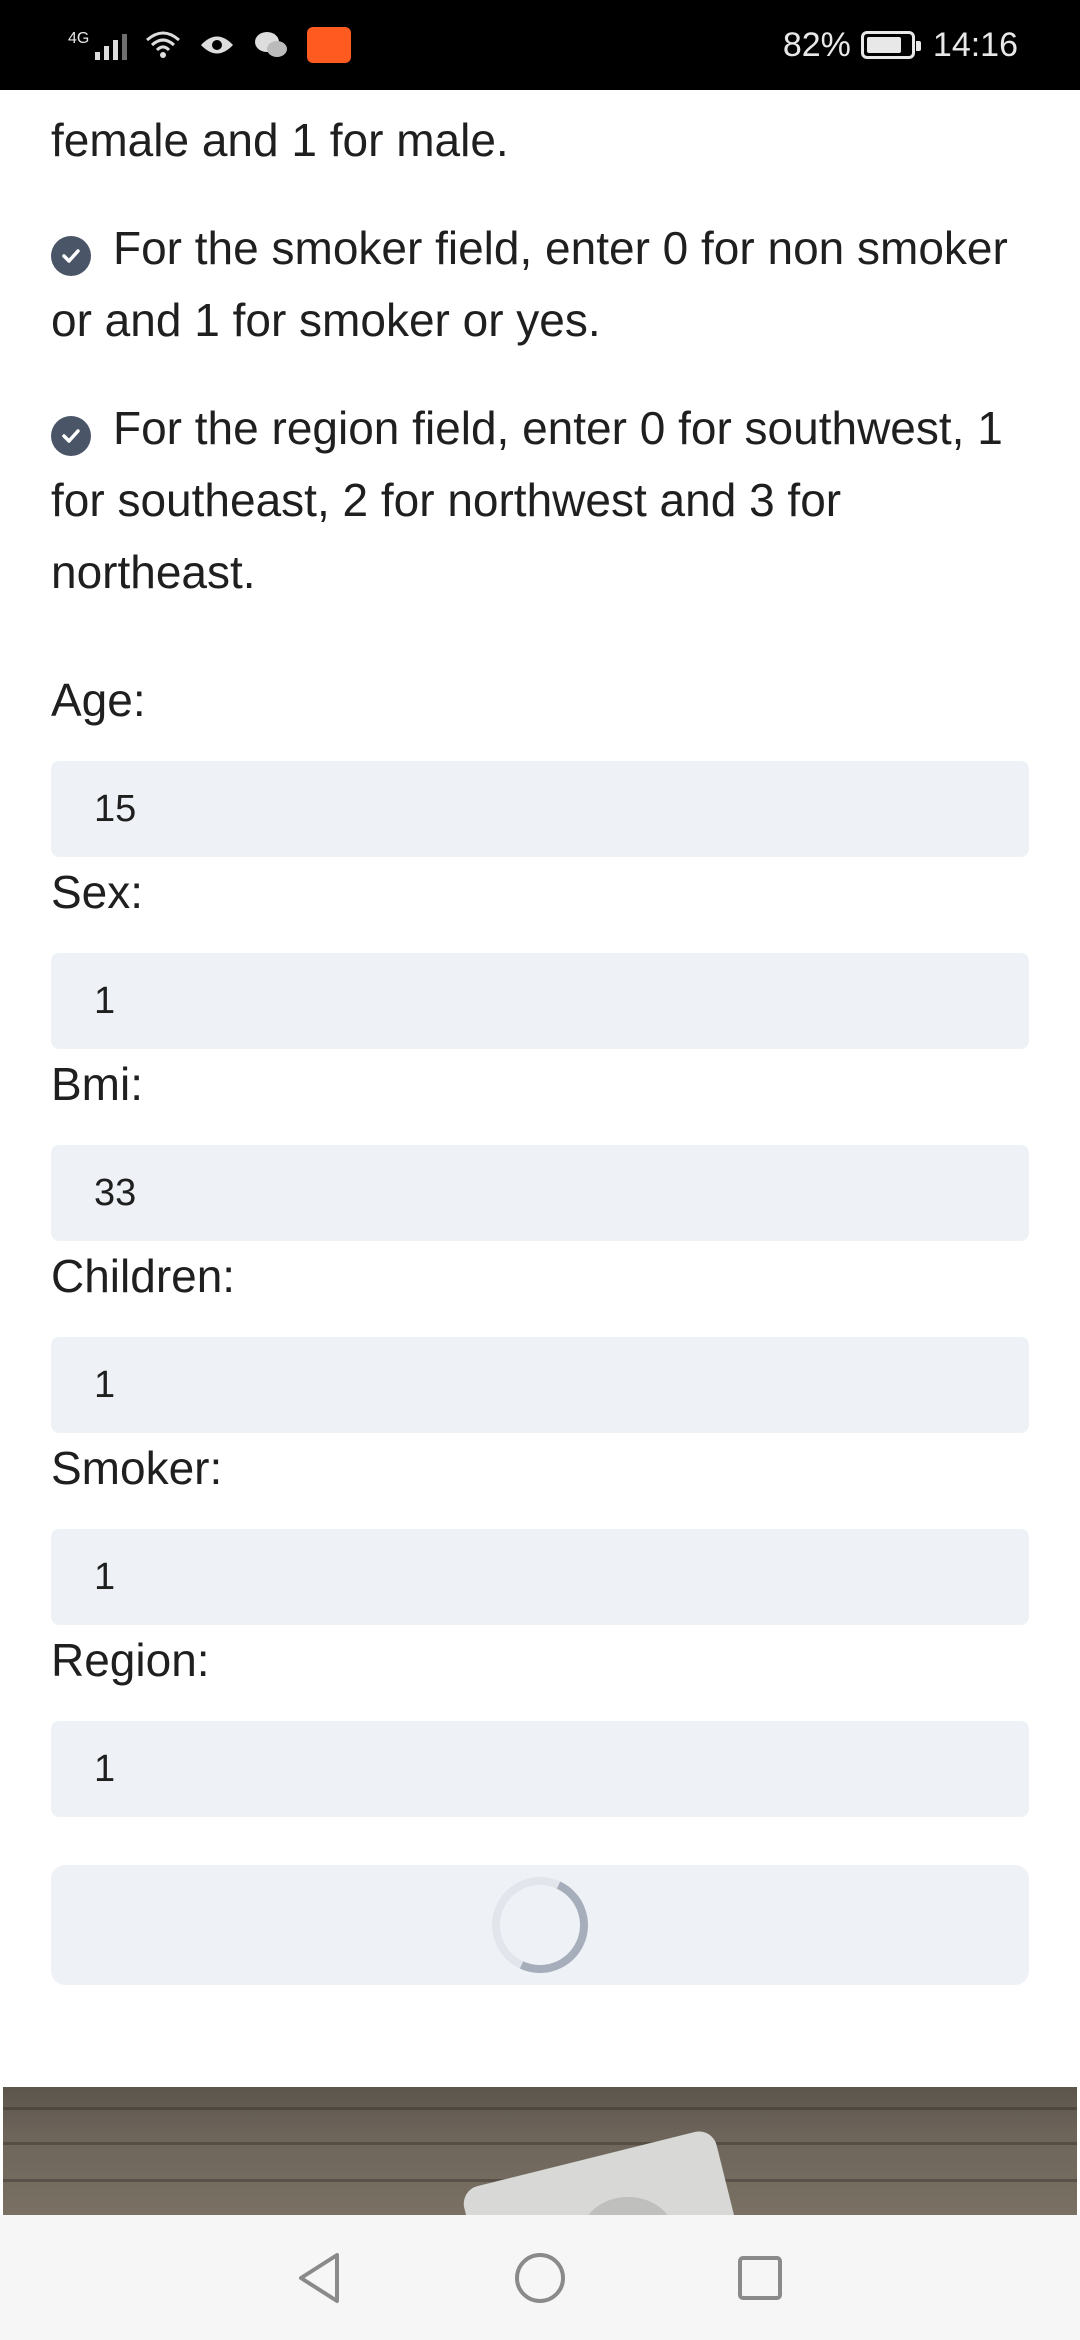 The image size is (1080, 2340). What do you see at coordinates (98, 45) in the screenshot?
I see `cellular-signal-icon: 4G` at bounding box center [98, 45].